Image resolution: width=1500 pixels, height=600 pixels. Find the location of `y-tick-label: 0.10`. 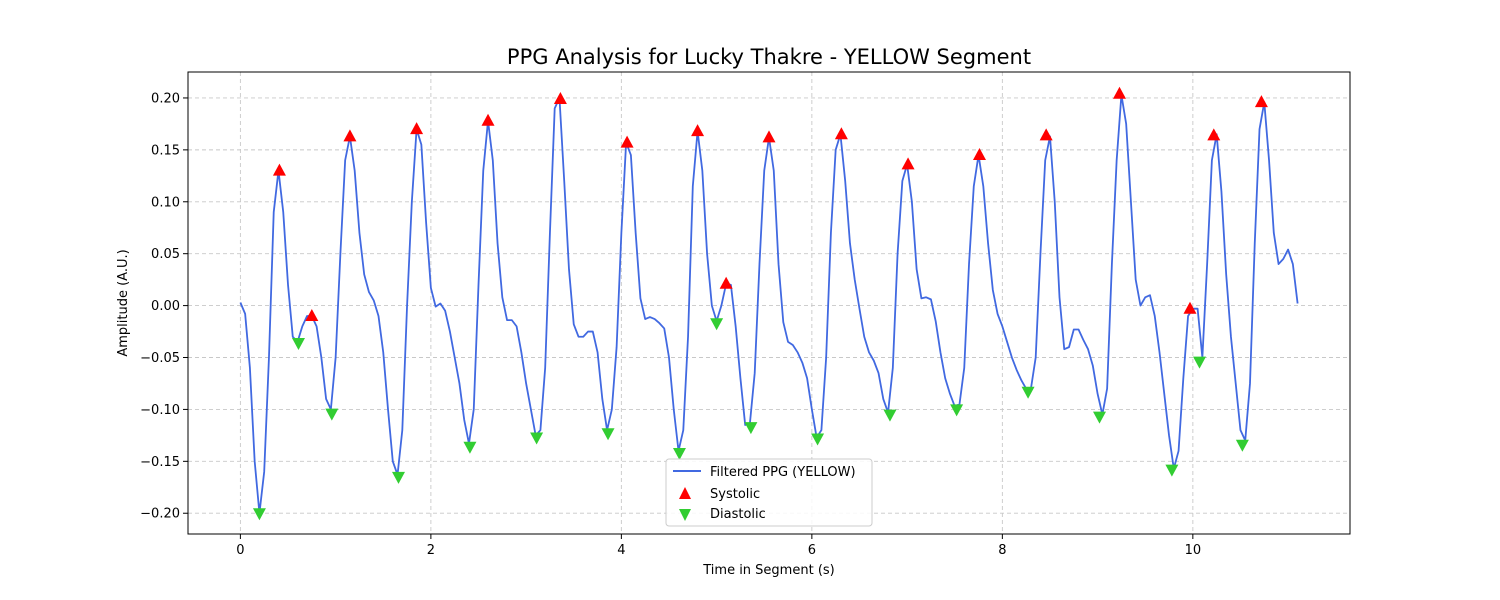

y-tick-label: 0.10 is located at coordinates (165, 202).